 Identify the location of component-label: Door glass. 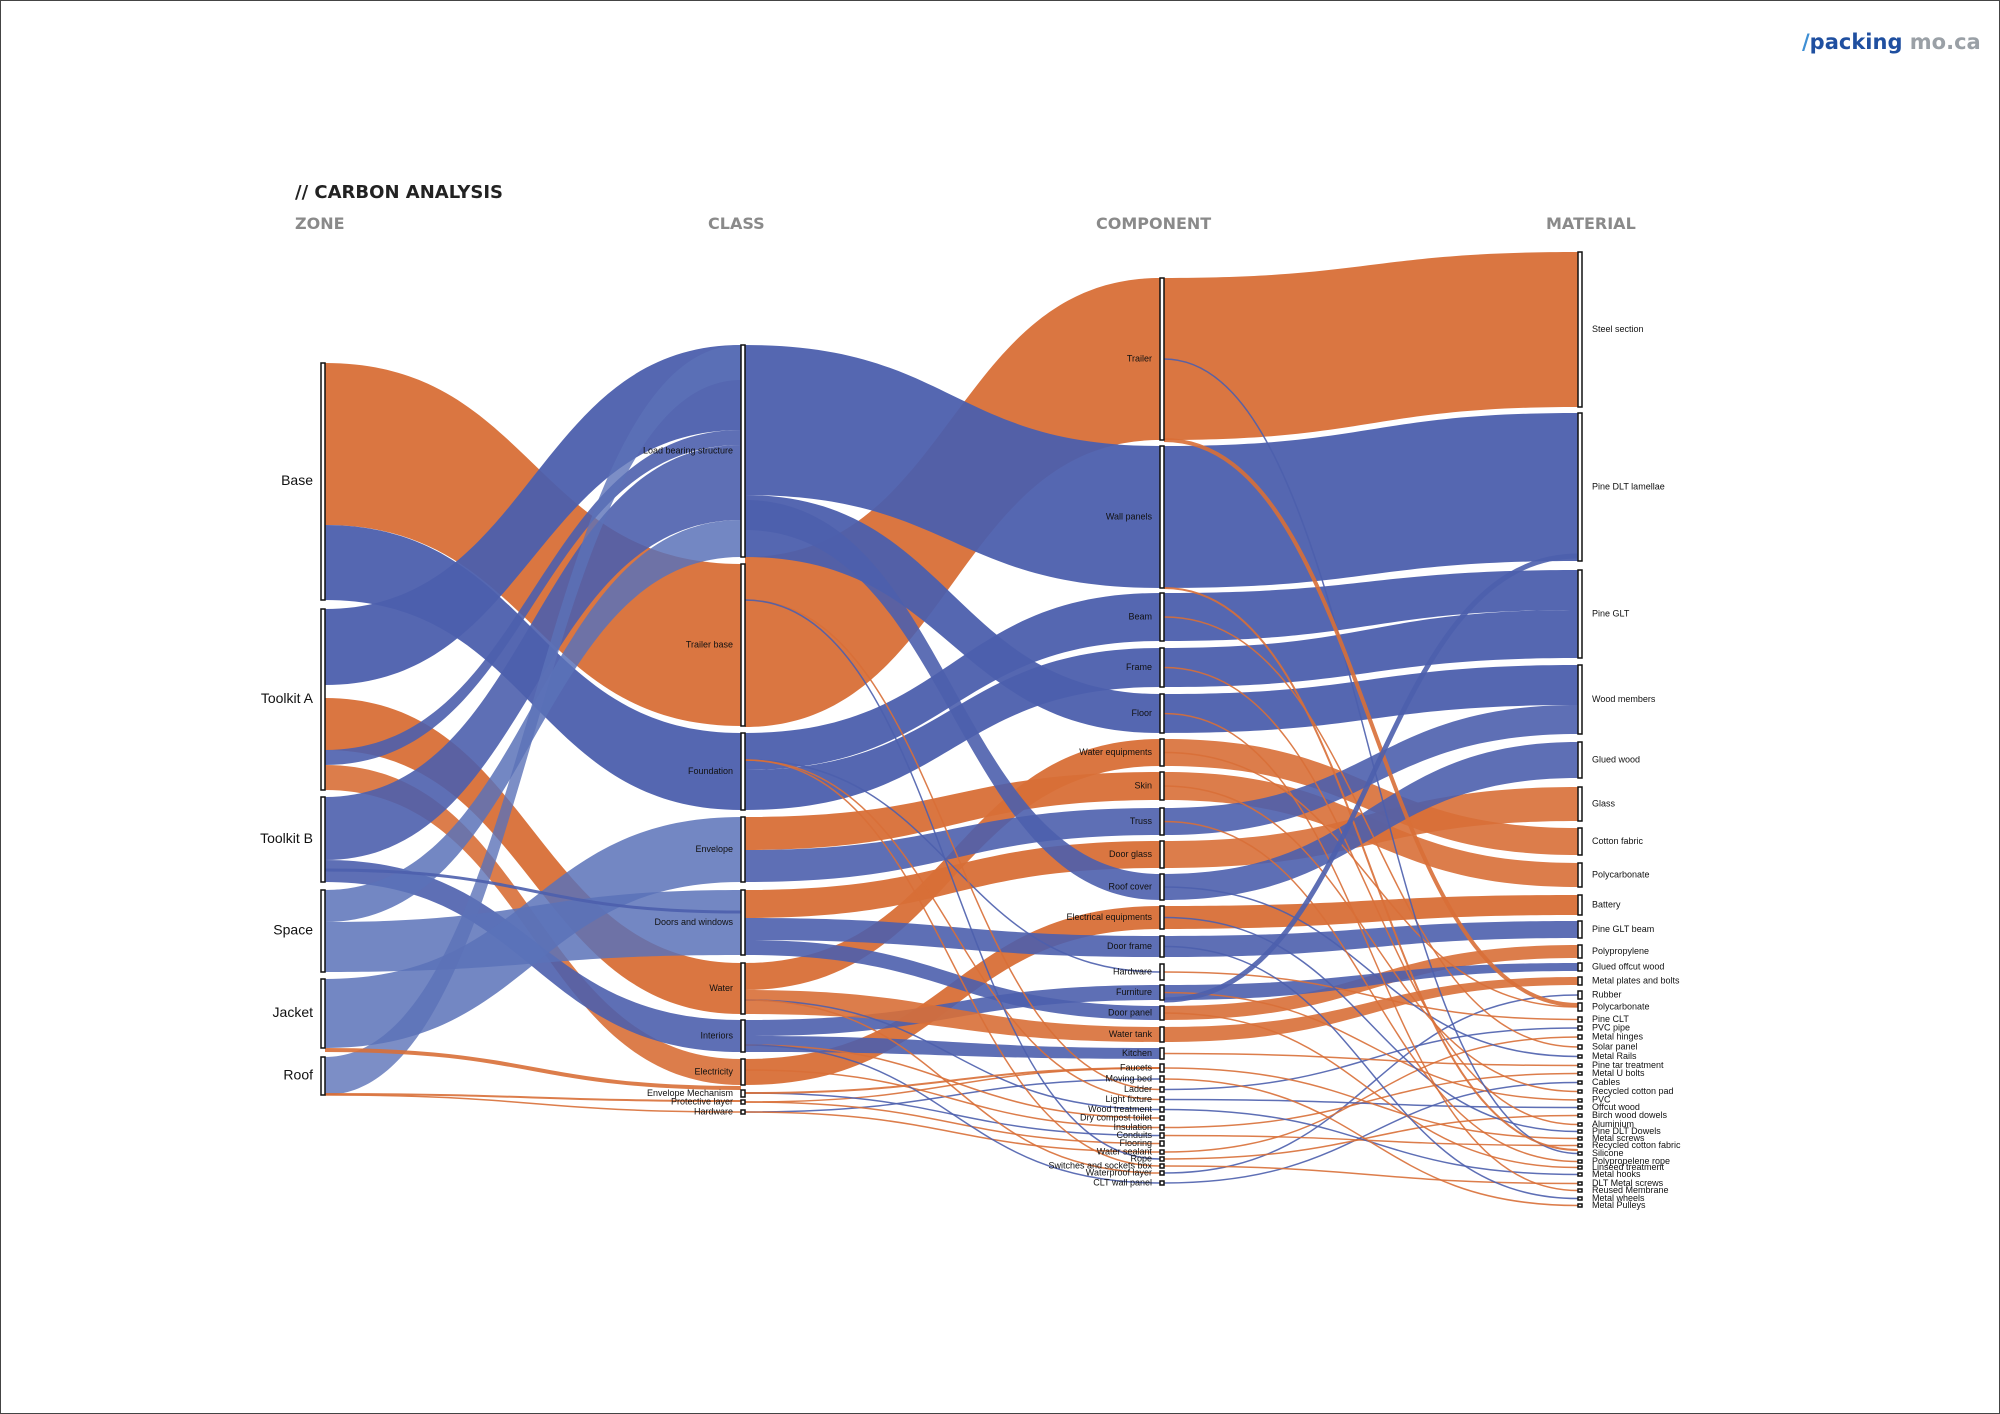
(1131, 854).